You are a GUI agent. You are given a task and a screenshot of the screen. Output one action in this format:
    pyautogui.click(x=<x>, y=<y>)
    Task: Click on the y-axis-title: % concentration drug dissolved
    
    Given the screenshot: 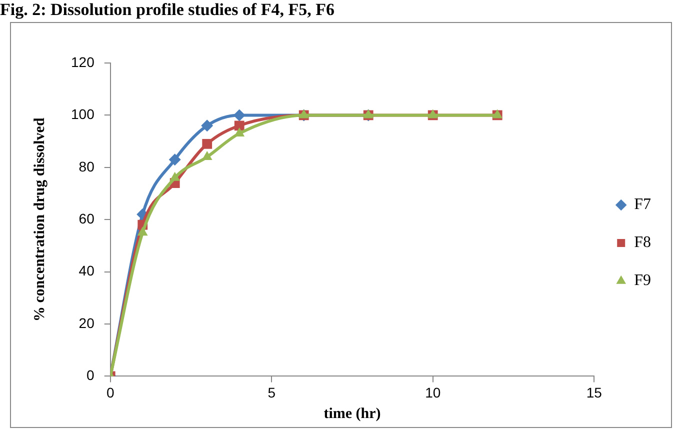 What is the action you would take?
    pyautogui.click(x=40, y=219)
    